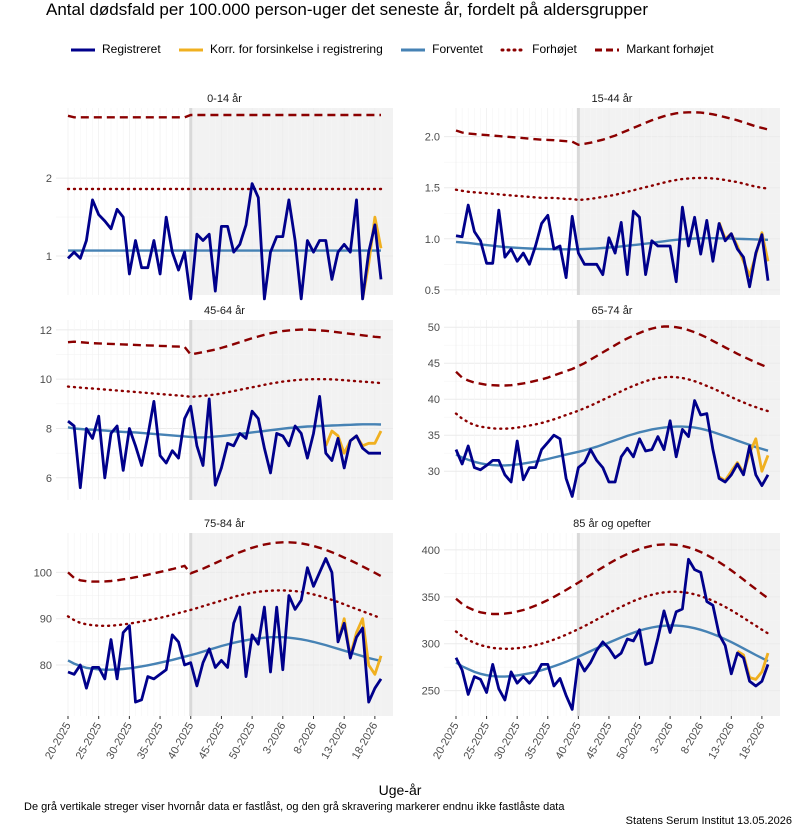  What do you see at coordinates (612, 311) in the screenshot?
I see `panel-title: 65-74 år` at bounding box center [612, 311].